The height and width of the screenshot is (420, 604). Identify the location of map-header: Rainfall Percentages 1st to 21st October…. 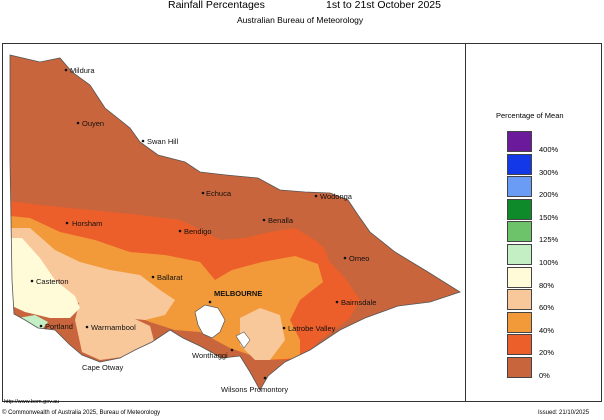
(302, 15).